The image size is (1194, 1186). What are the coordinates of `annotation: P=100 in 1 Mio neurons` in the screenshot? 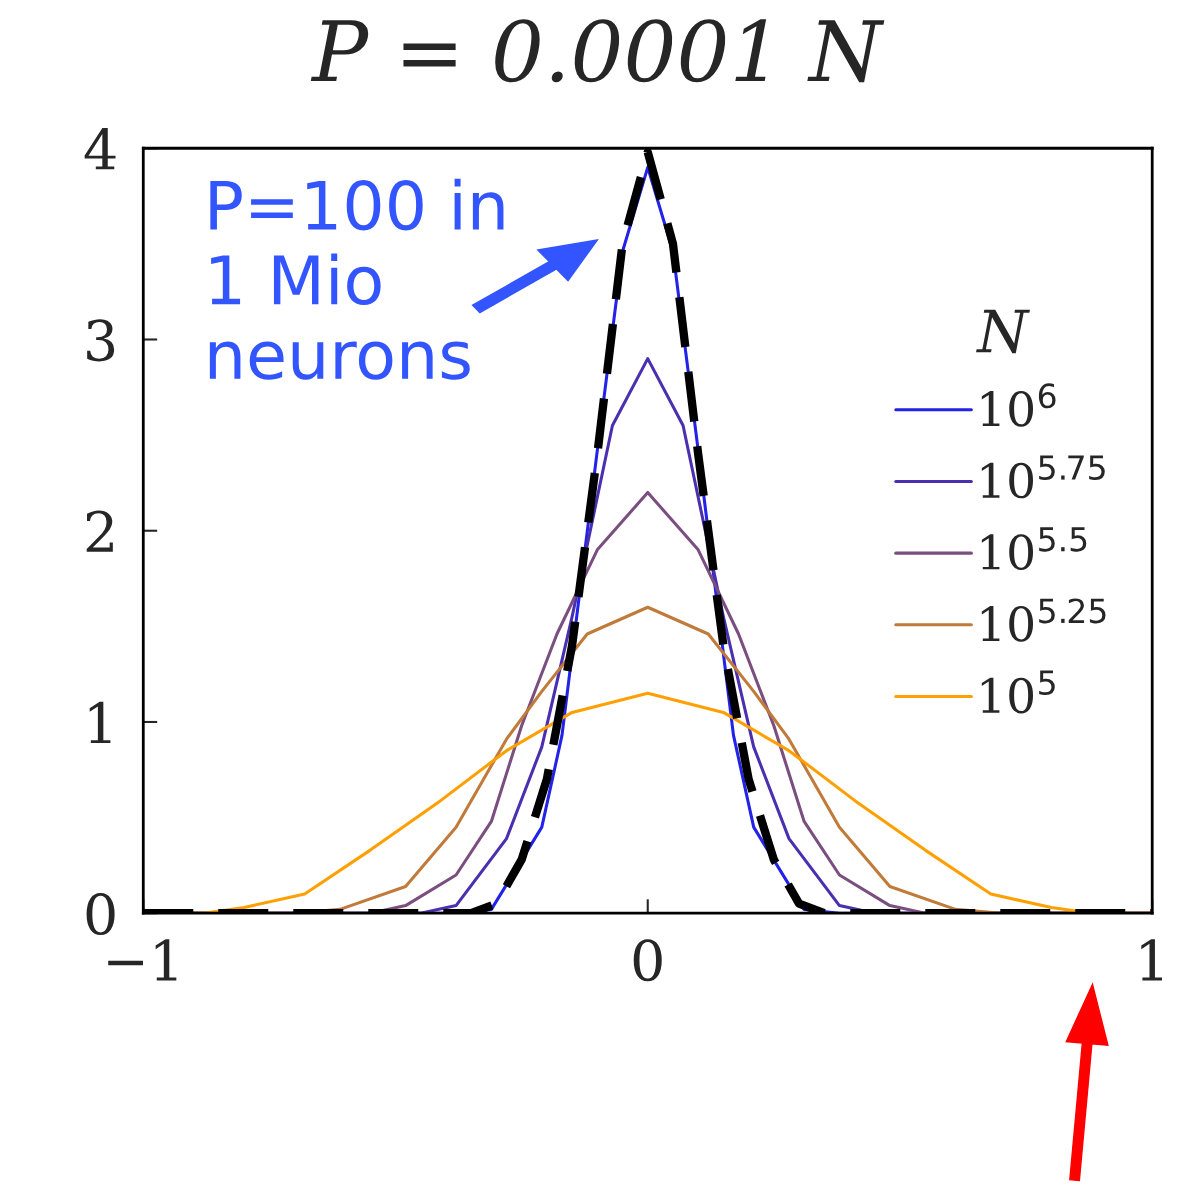 It's located at (356, 279).